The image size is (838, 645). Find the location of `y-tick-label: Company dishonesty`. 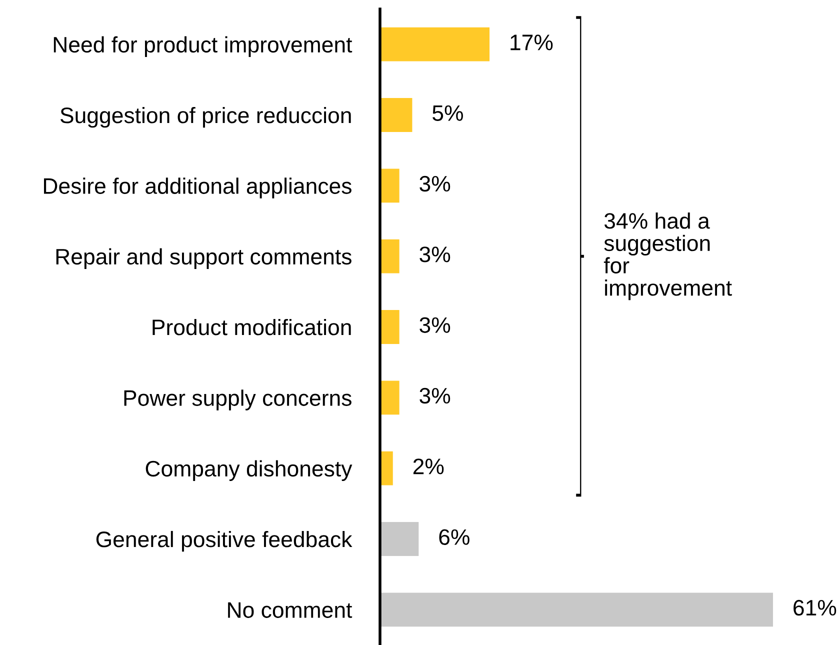

y-tick-label: Company dishonesty is located at coordinates (249, 470).